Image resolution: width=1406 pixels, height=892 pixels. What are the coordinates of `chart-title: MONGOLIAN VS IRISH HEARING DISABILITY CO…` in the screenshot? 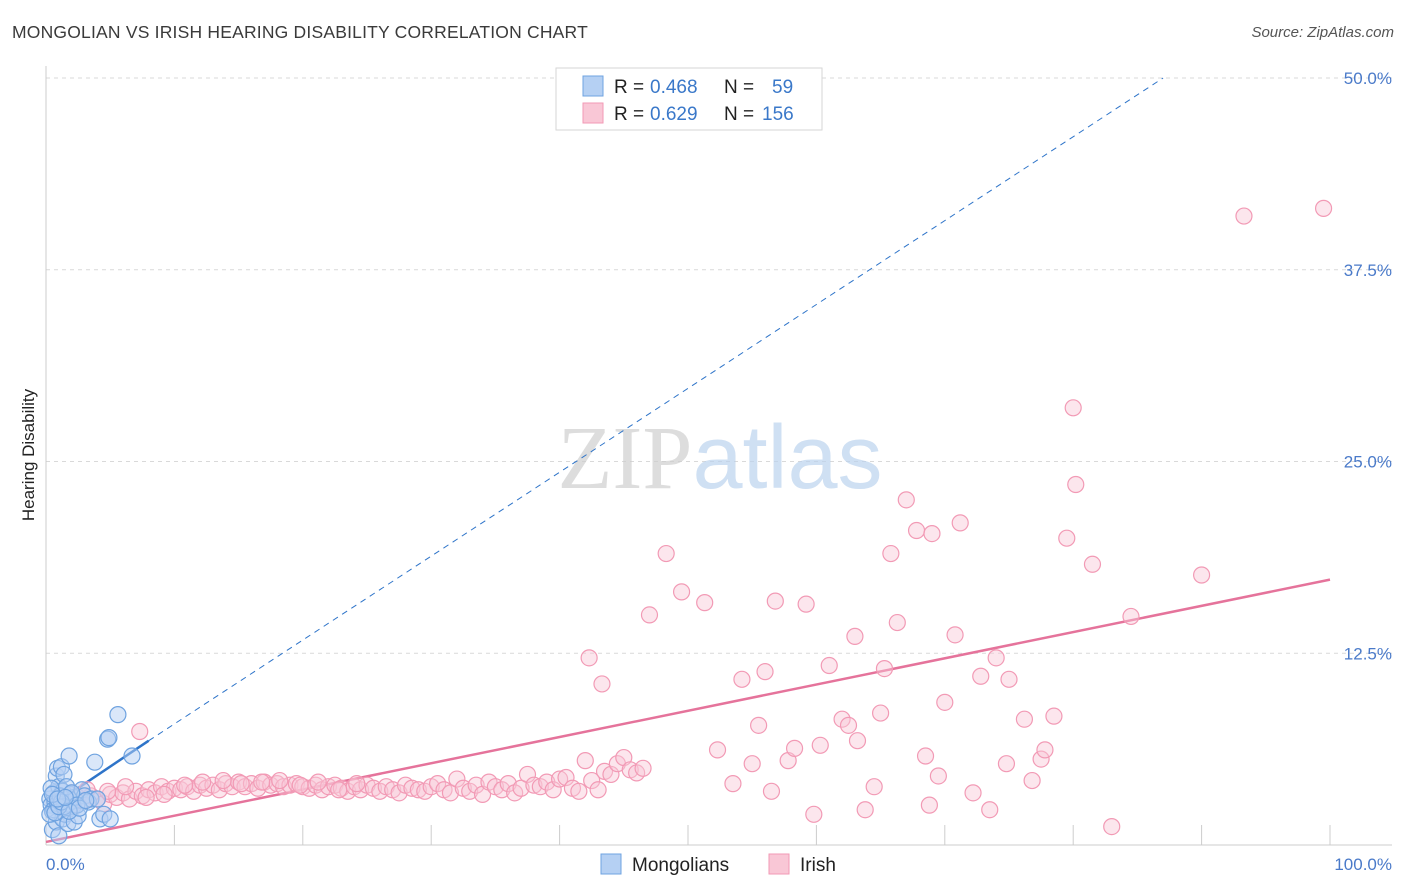 It's located at (300, 32).